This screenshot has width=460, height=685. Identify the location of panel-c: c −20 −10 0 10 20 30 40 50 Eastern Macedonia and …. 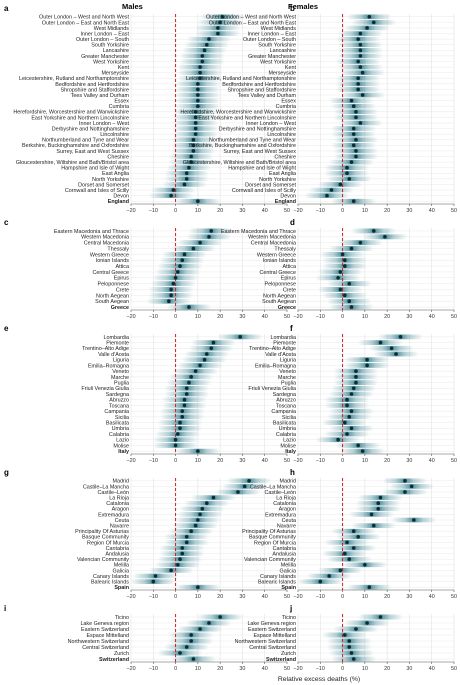
(147, 269).